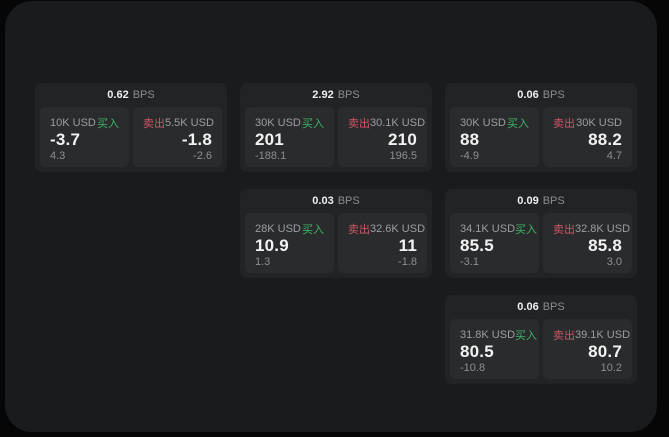  Describe the element at coordinates (177, 137) in the screenshot. I see `sell-panel: 卖出 5.5K USD -1.8 -2.6` at that location.